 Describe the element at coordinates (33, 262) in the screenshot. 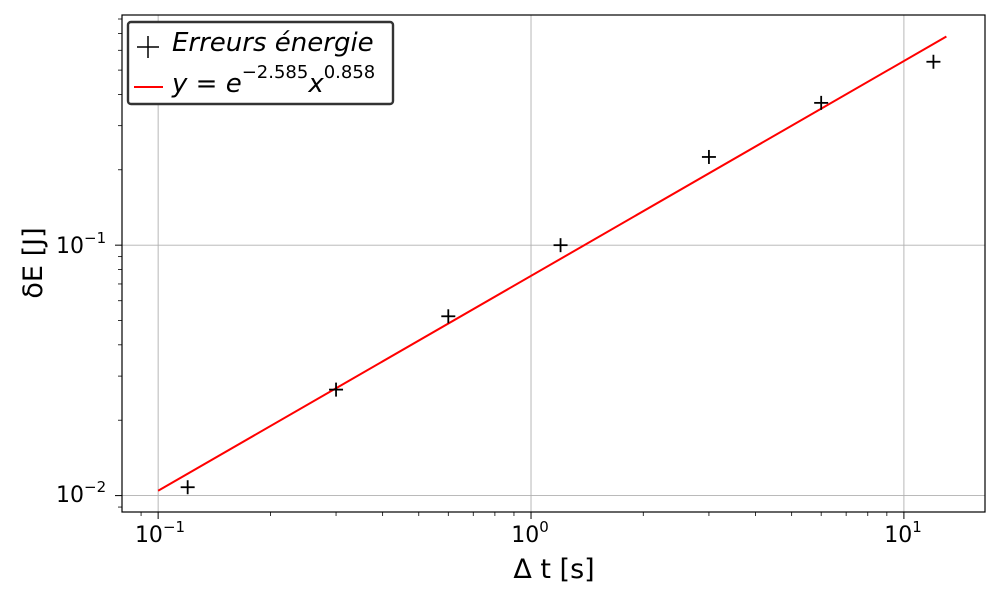

I see `y-axis-title: δE [J]` at that location.